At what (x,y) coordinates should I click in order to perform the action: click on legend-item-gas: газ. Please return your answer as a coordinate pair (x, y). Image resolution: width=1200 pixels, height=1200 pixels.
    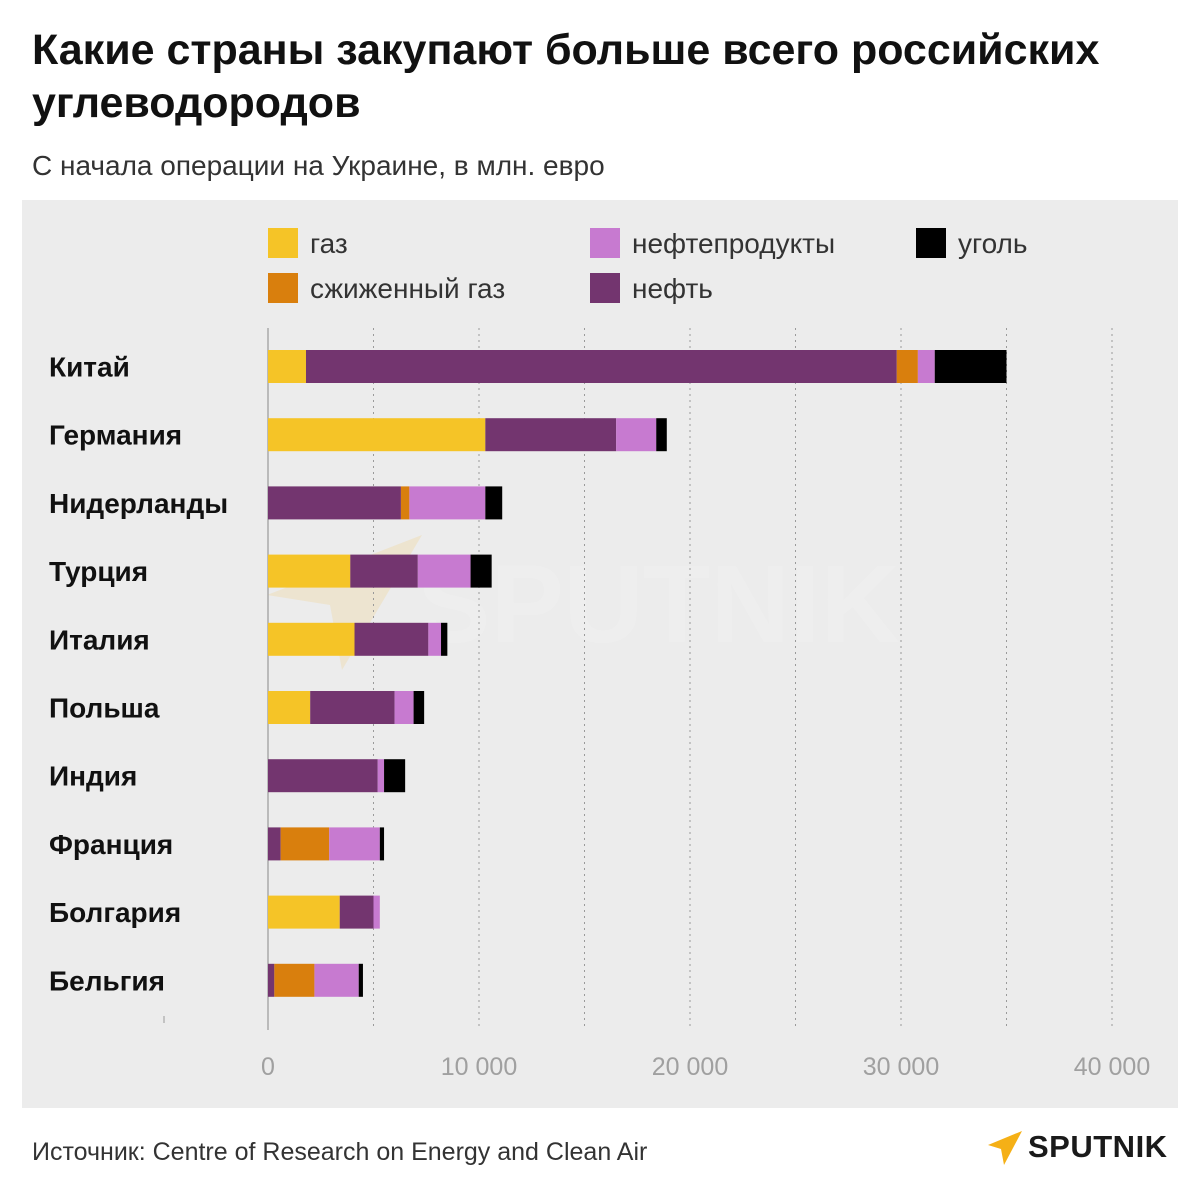
    Looking at the image, I should click on (308, 243).